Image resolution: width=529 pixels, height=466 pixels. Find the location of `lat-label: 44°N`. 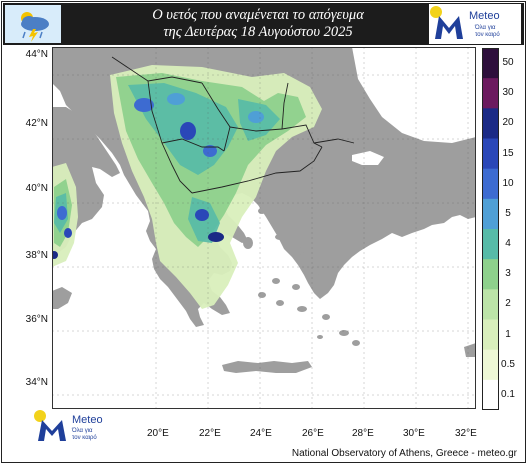

lat-label: 44°N is located at coordinates (36, 54).